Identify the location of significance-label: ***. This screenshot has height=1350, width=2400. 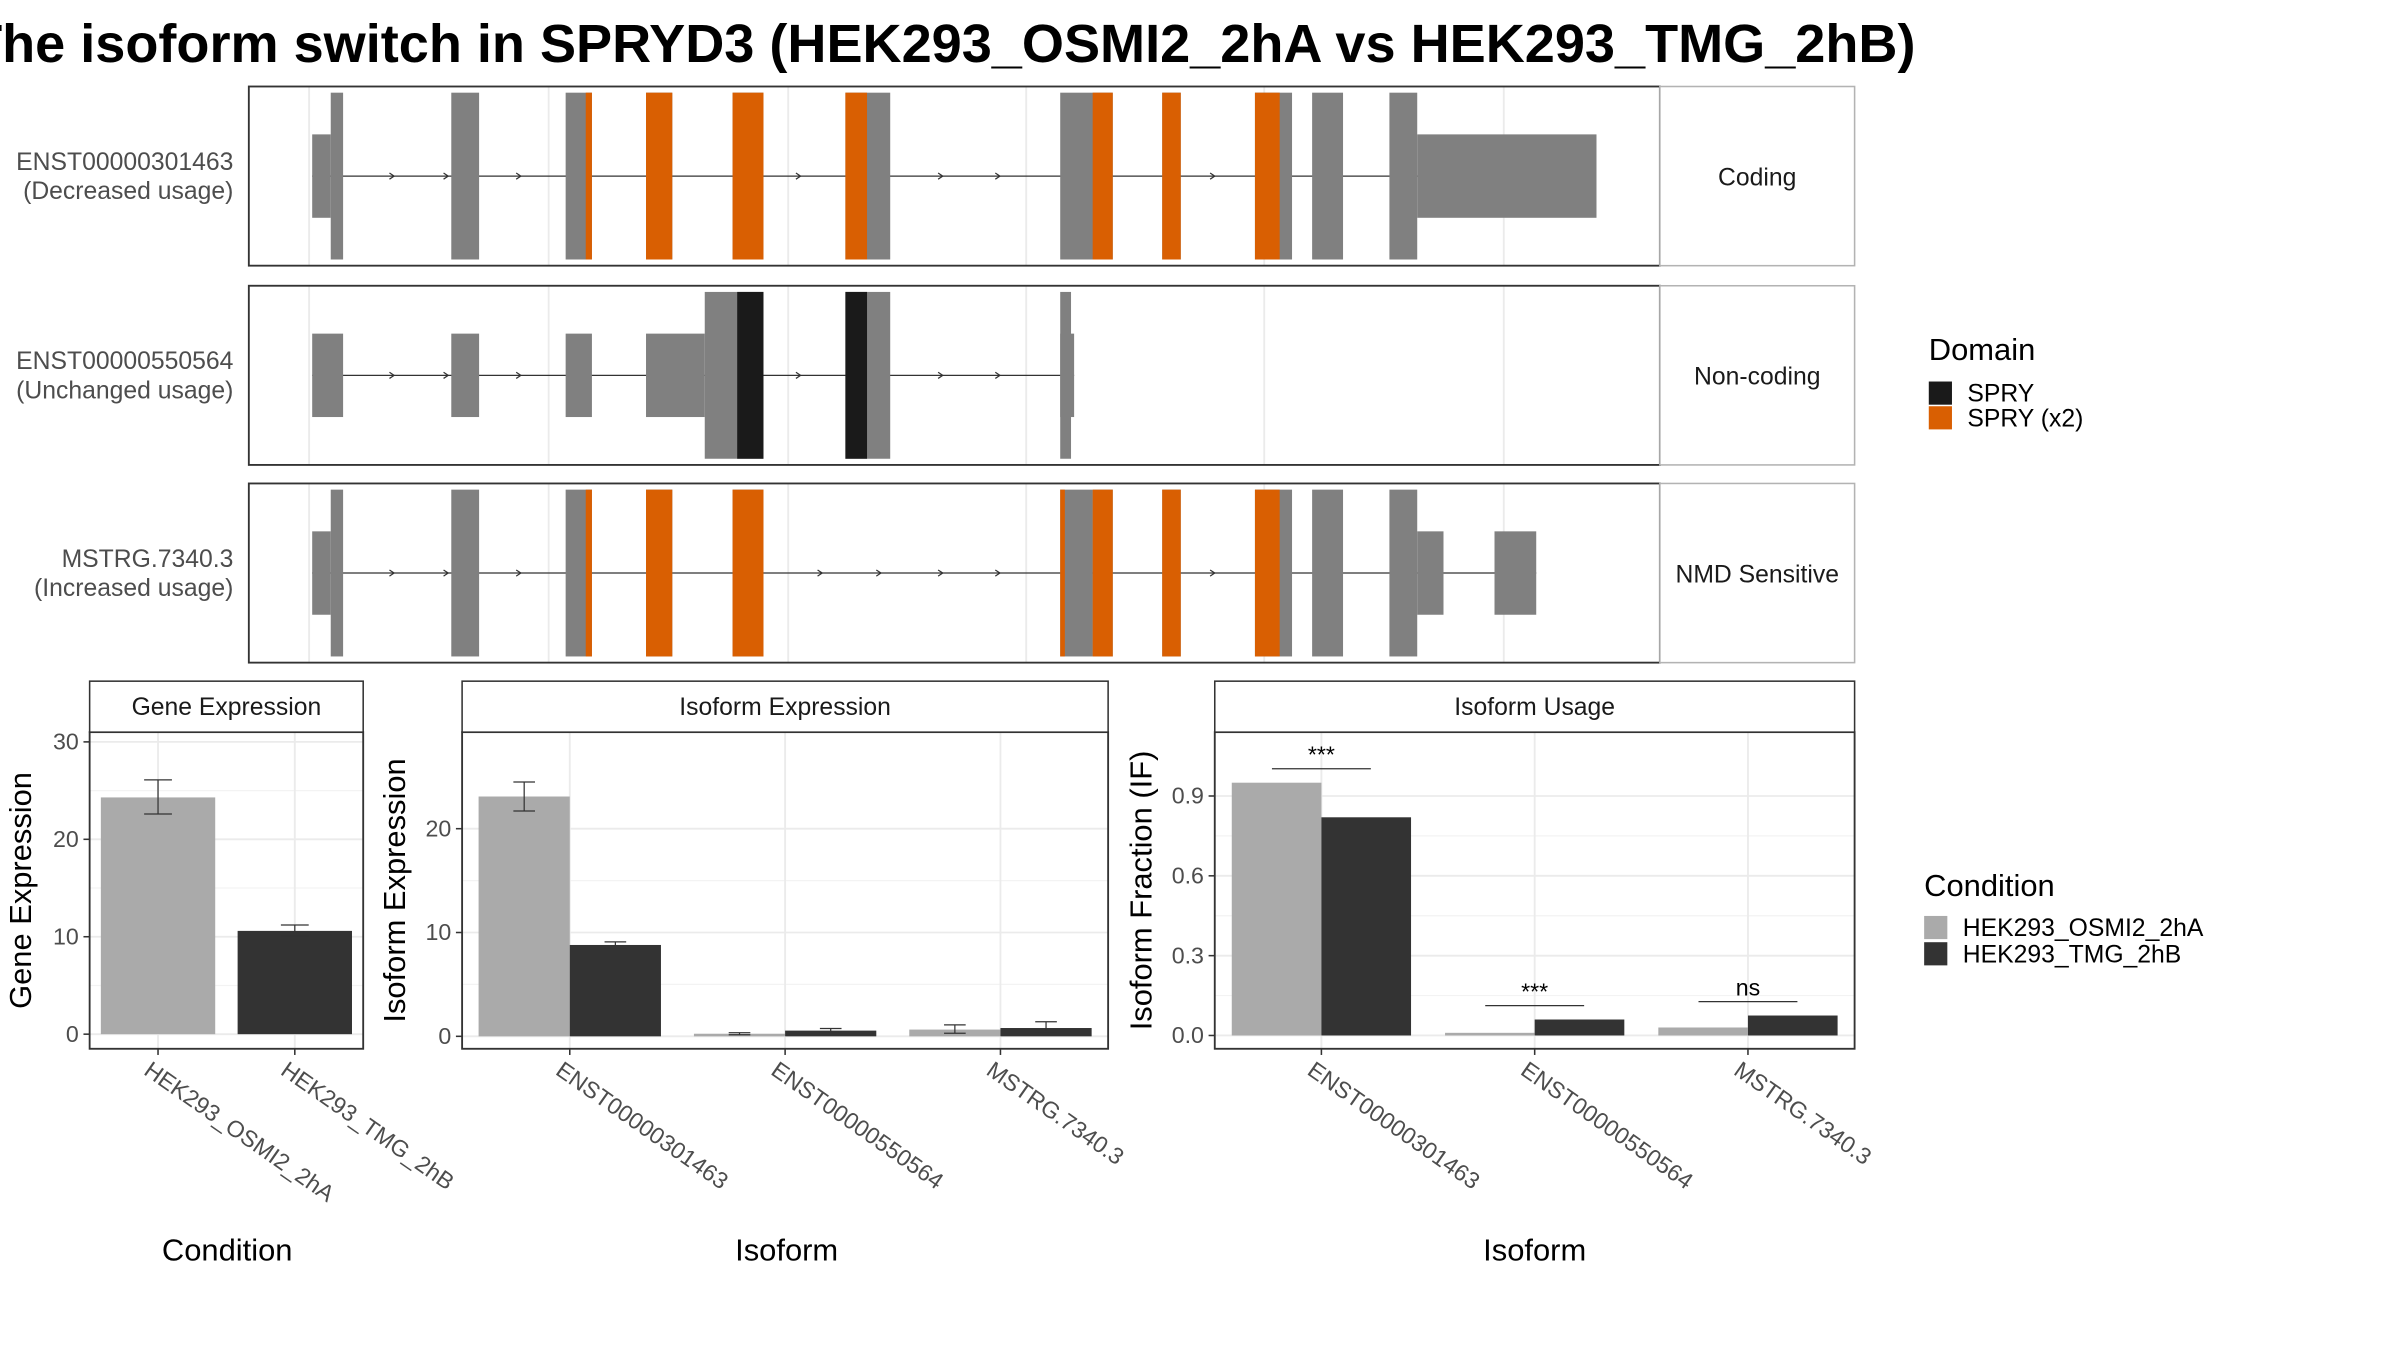
(1534, 991).